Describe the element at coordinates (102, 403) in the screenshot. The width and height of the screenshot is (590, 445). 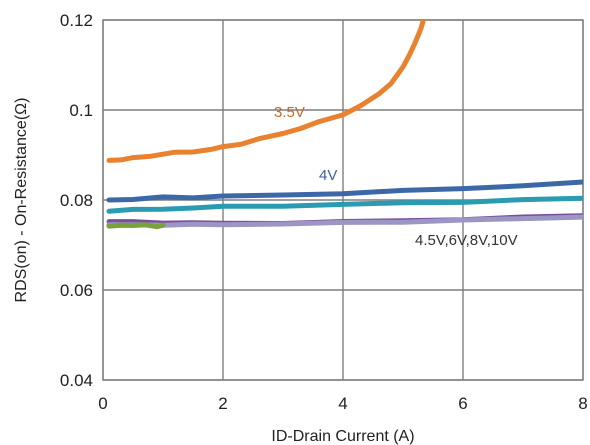
I see `x-tick-label: 0` at that location.